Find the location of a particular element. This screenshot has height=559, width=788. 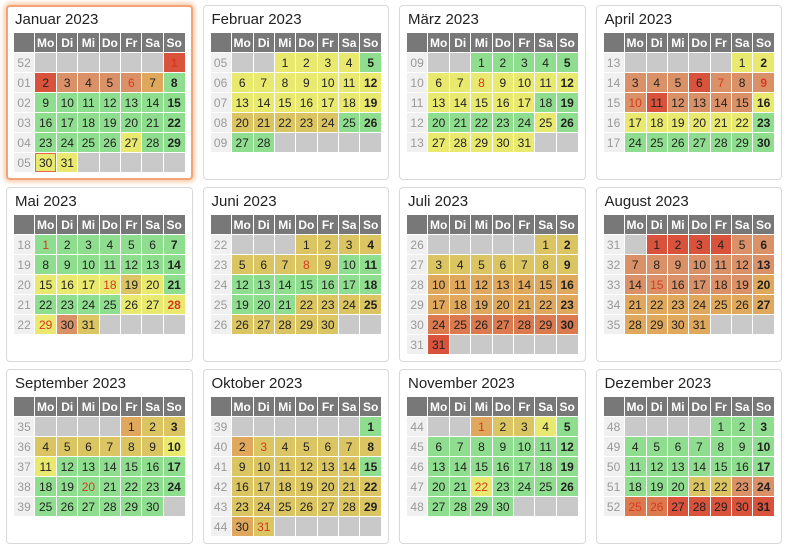

day-cell: 29 is located at coordinates (131, 506).